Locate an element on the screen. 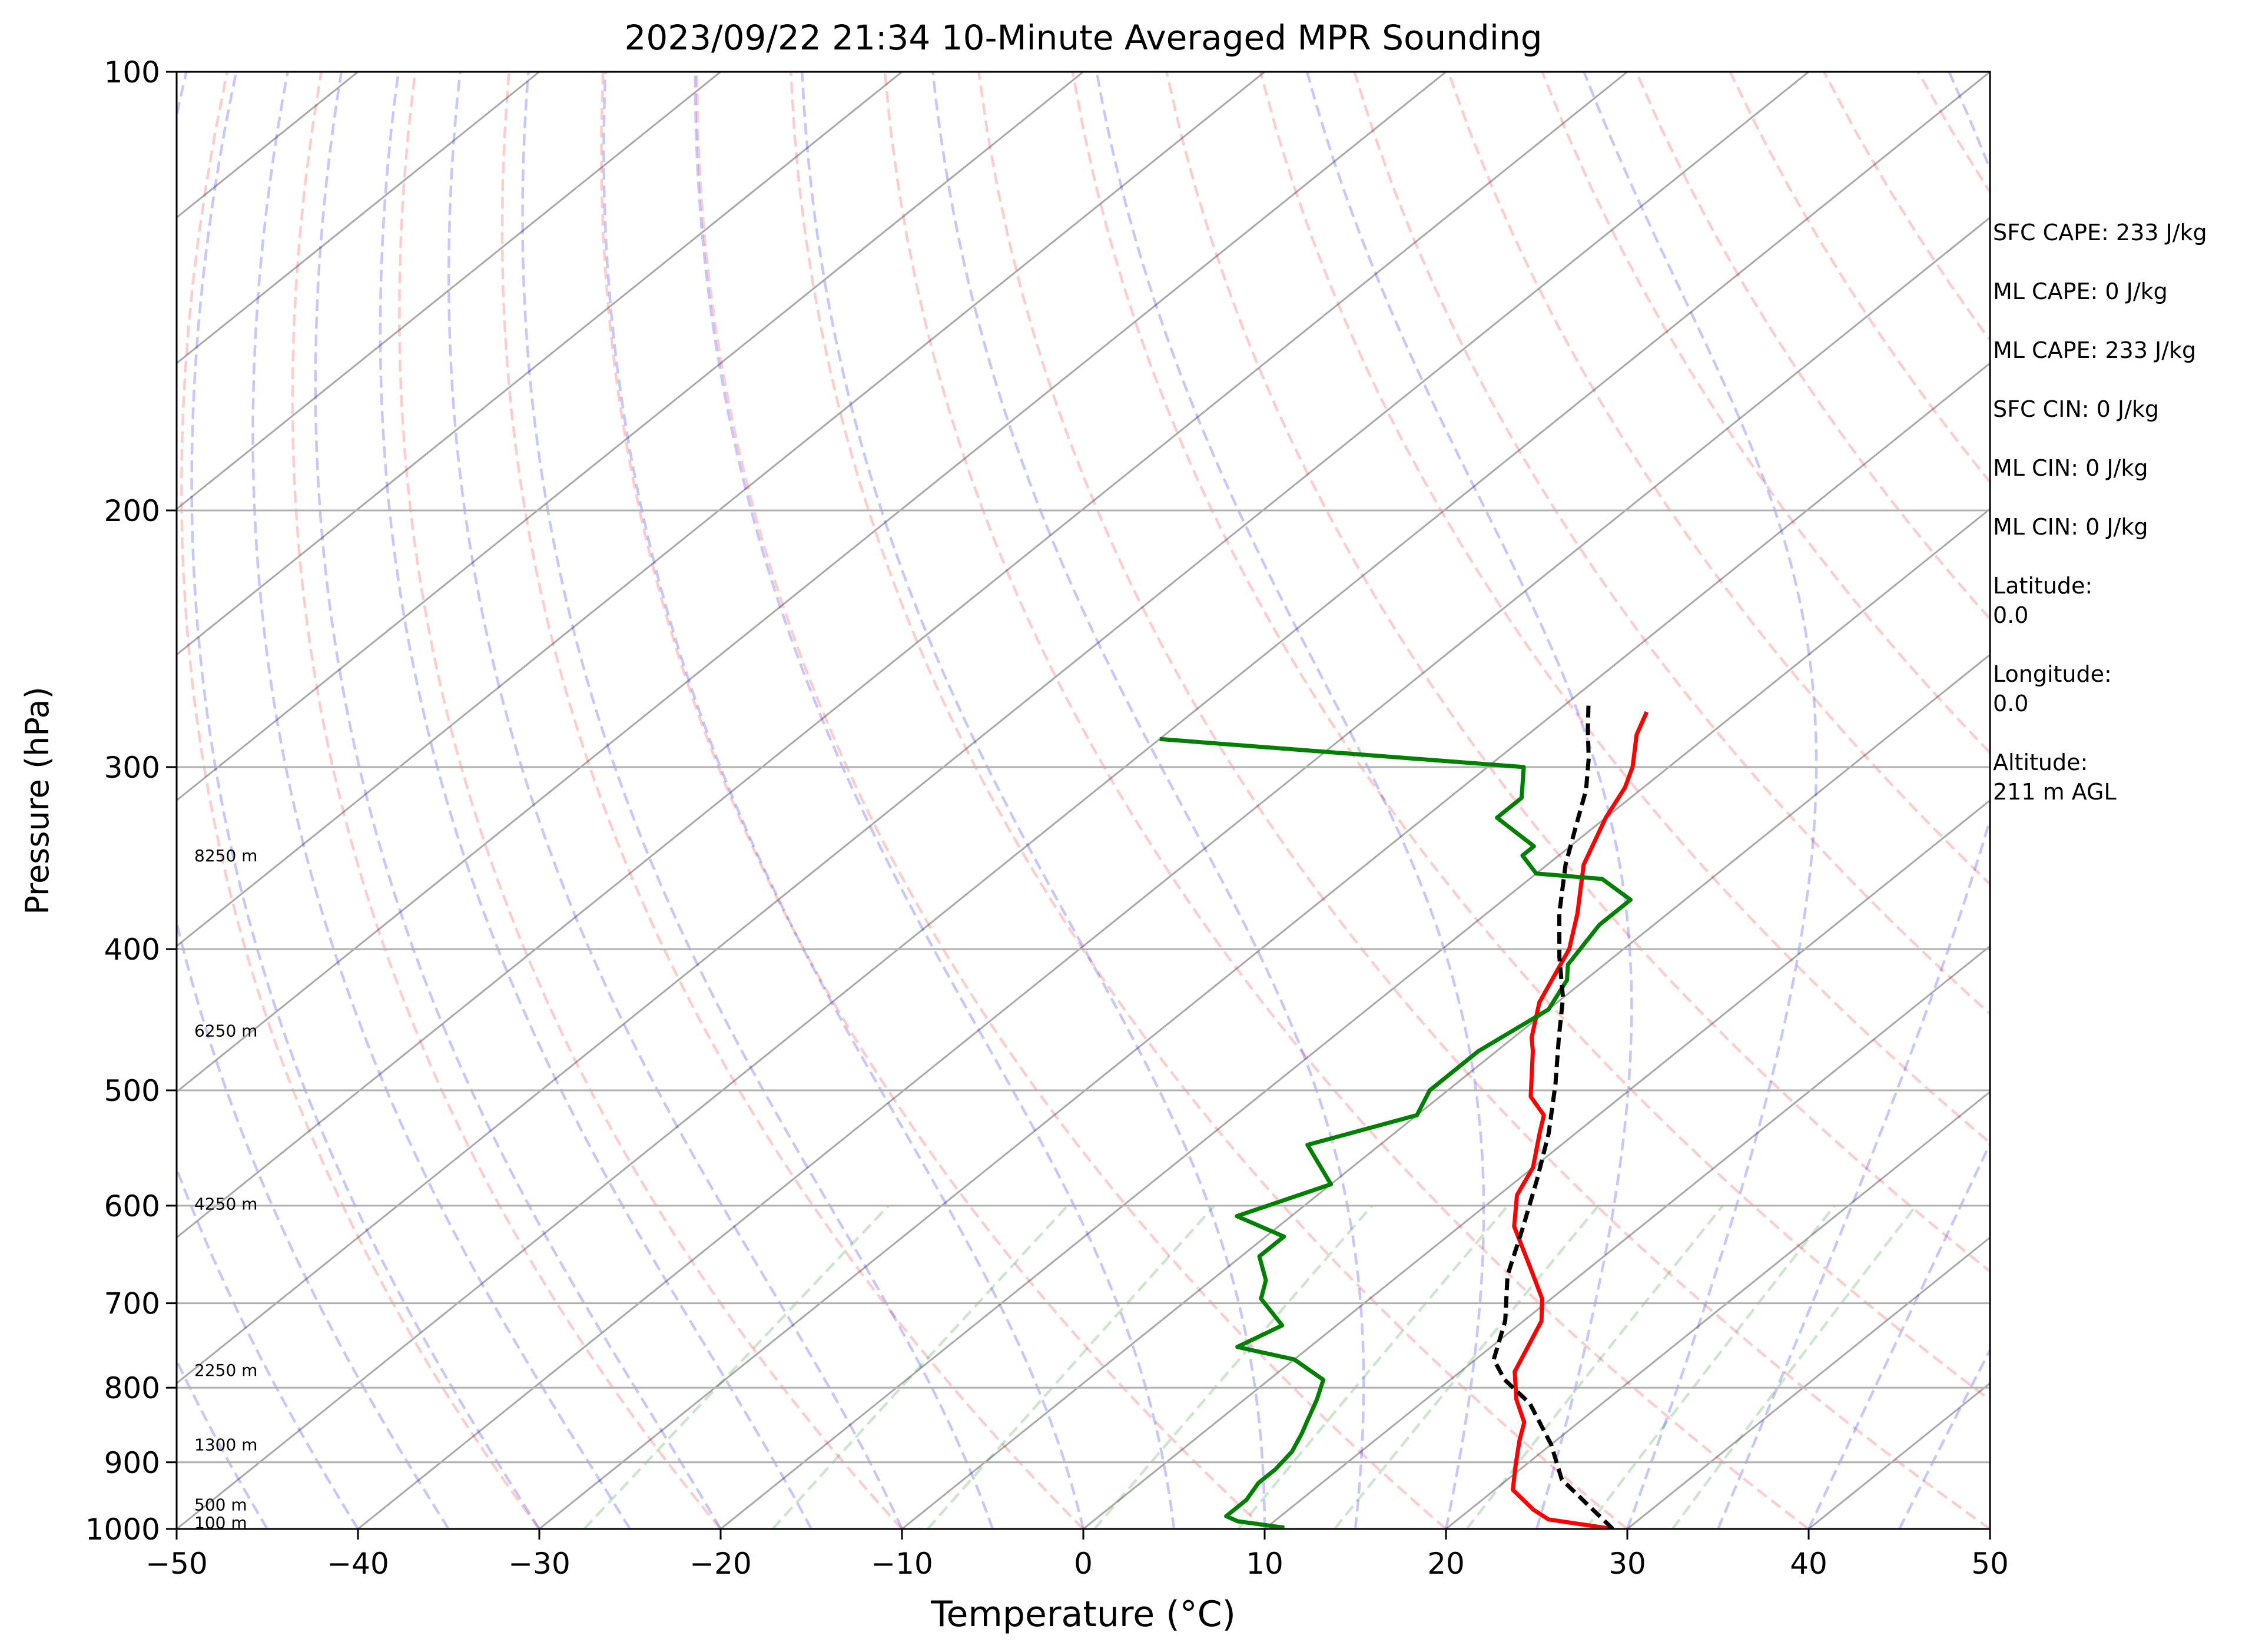  height-label: 4250 m is located at coordinates (226, 1203).